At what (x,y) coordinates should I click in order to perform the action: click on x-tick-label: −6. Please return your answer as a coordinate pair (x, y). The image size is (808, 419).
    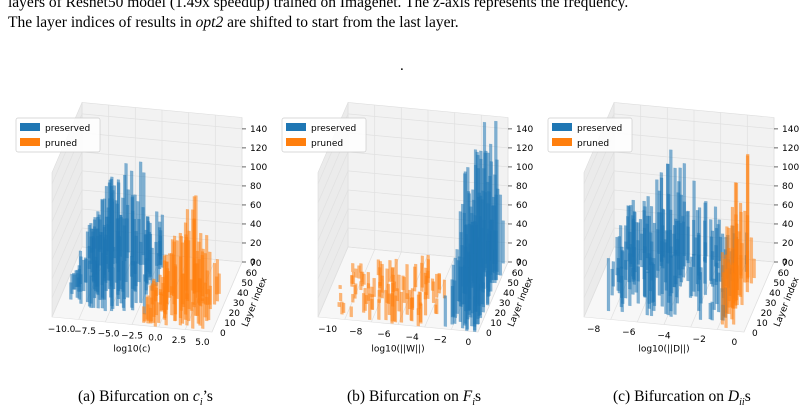
    Looking at the image, I should click on (384, 335).